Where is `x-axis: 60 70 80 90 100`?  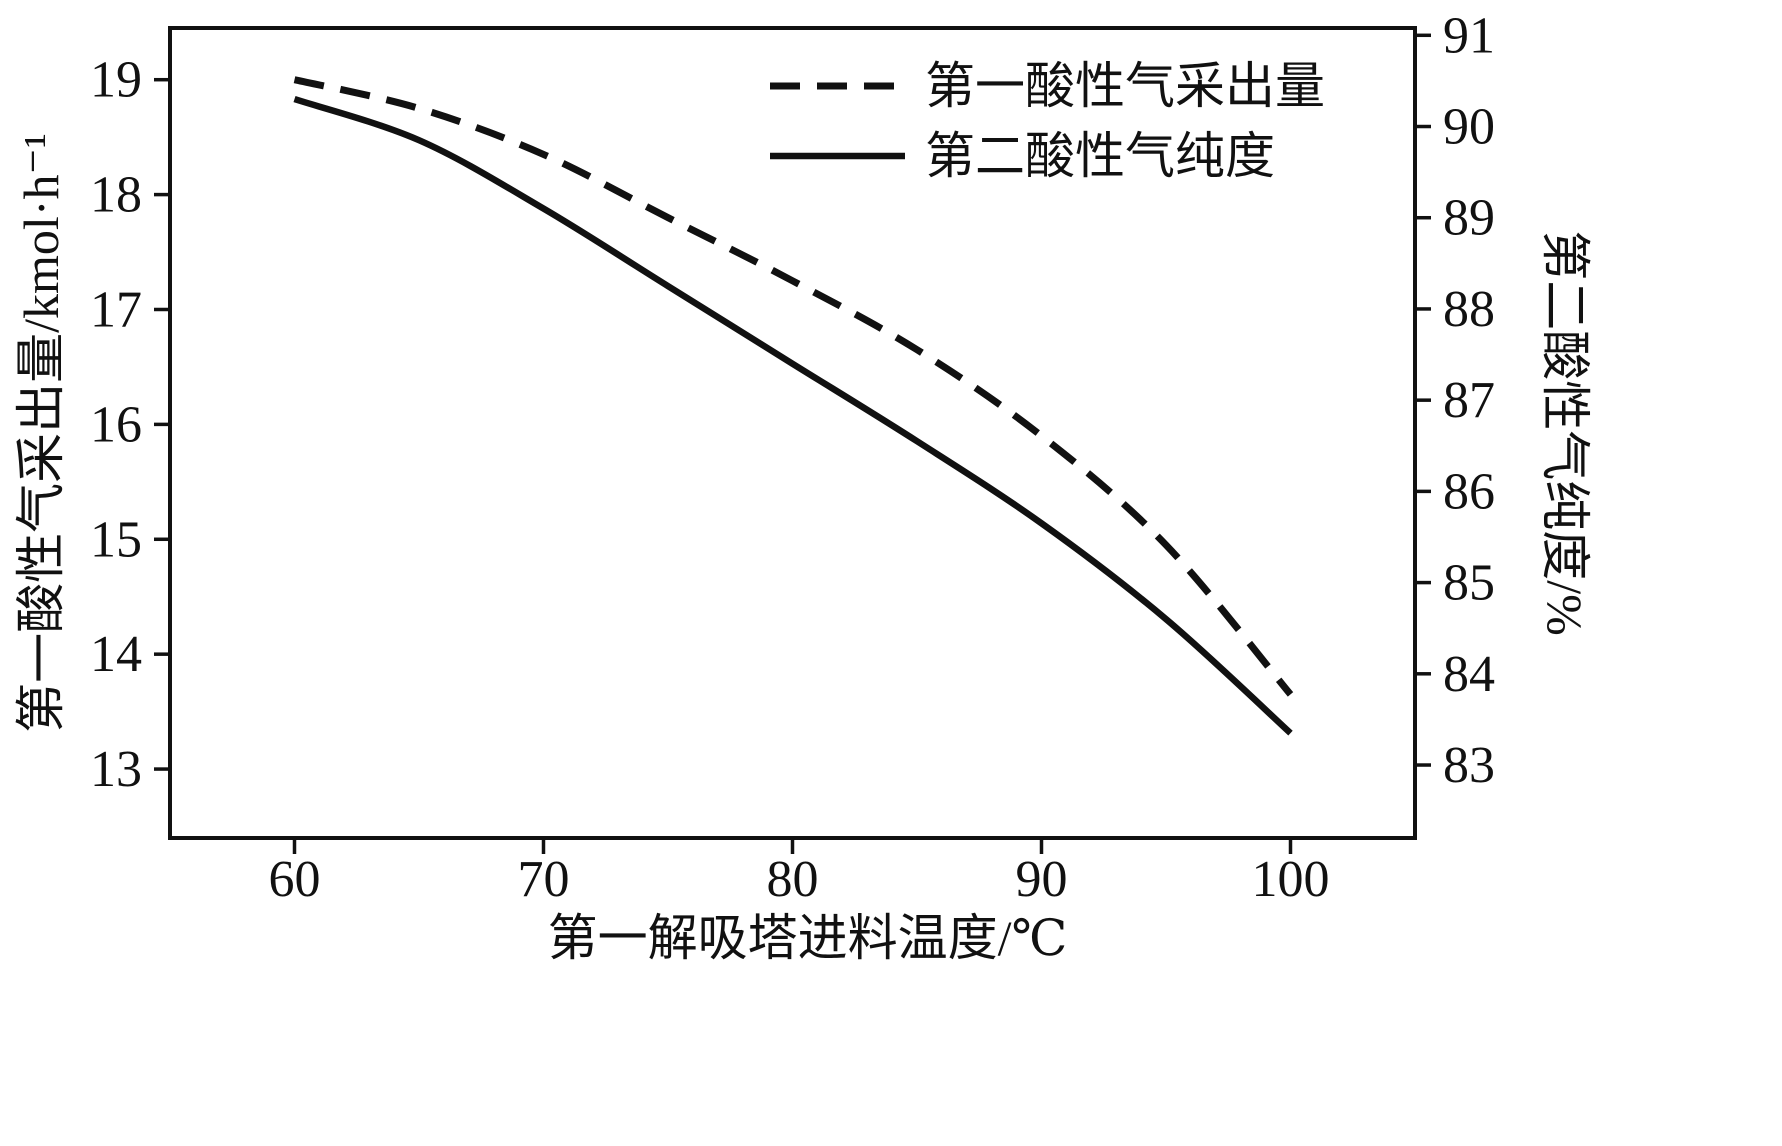 x-axis: 60 70 80 90 100 is located at coordinates (799, 873).